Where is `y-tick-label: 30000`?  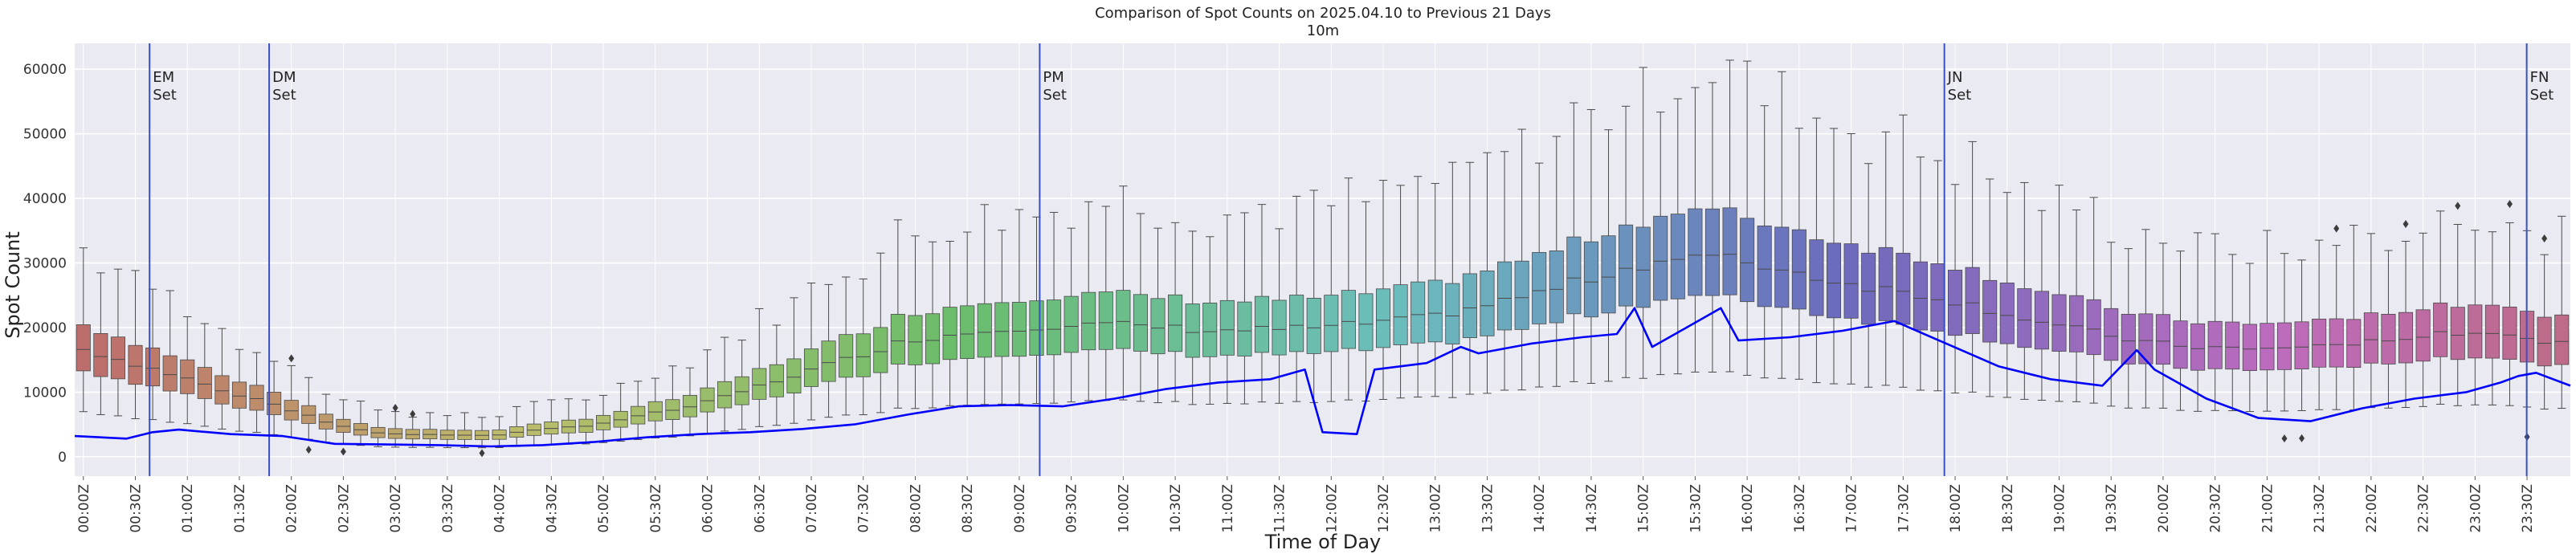 y-tick-label: 30000 is located at coordinates (45, 264).